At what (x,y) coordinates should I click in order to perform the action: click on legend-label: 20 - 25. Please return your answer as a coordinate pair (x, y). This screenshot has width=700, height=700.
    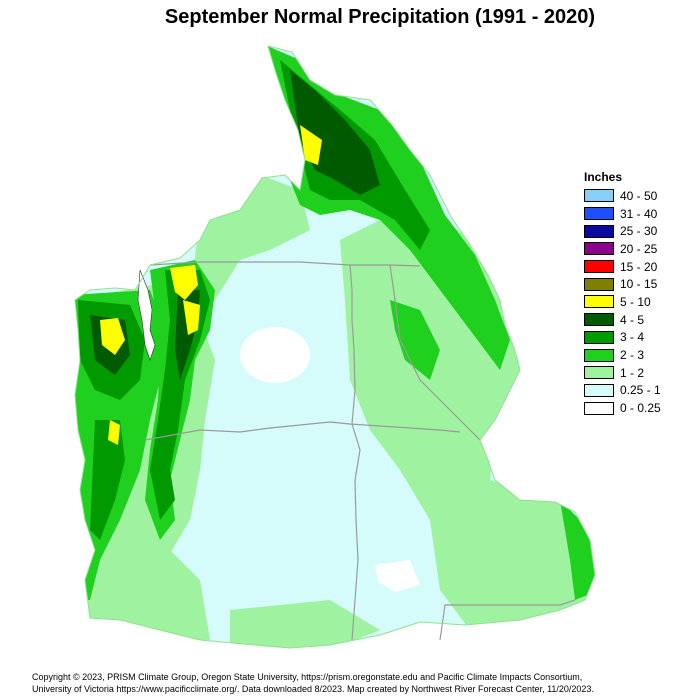
    Looking at the image, I should click on (638, 249).